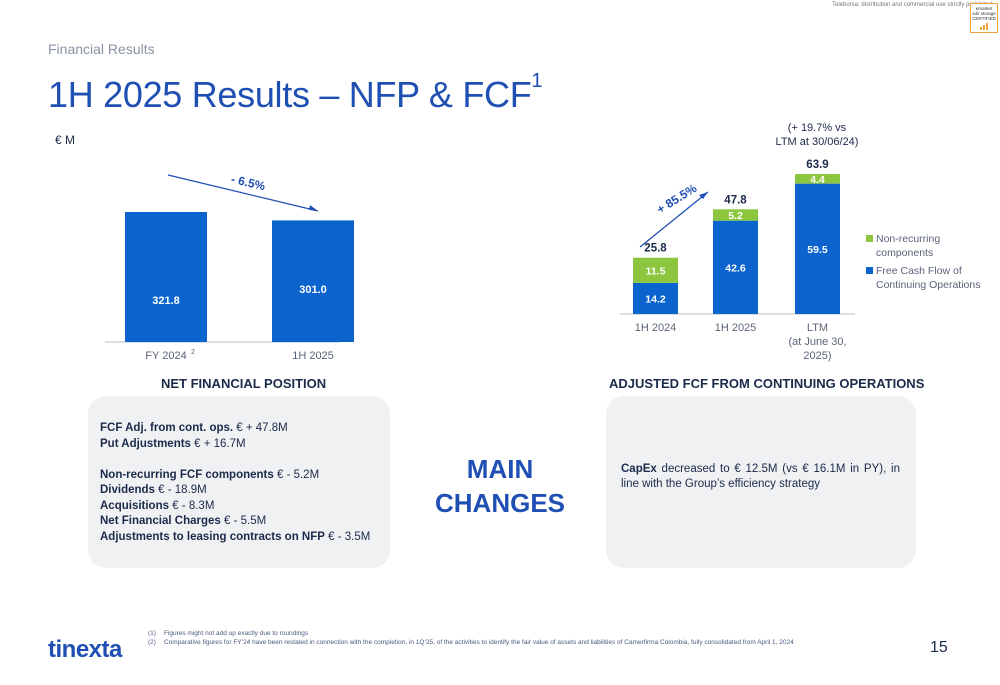 The height and width of the screenshot is (685, 1000). What do you see at coordinates (85, 649) in the screenshot?
I see `tinexta-logo: tinexta` at bounding box center [85, 649].